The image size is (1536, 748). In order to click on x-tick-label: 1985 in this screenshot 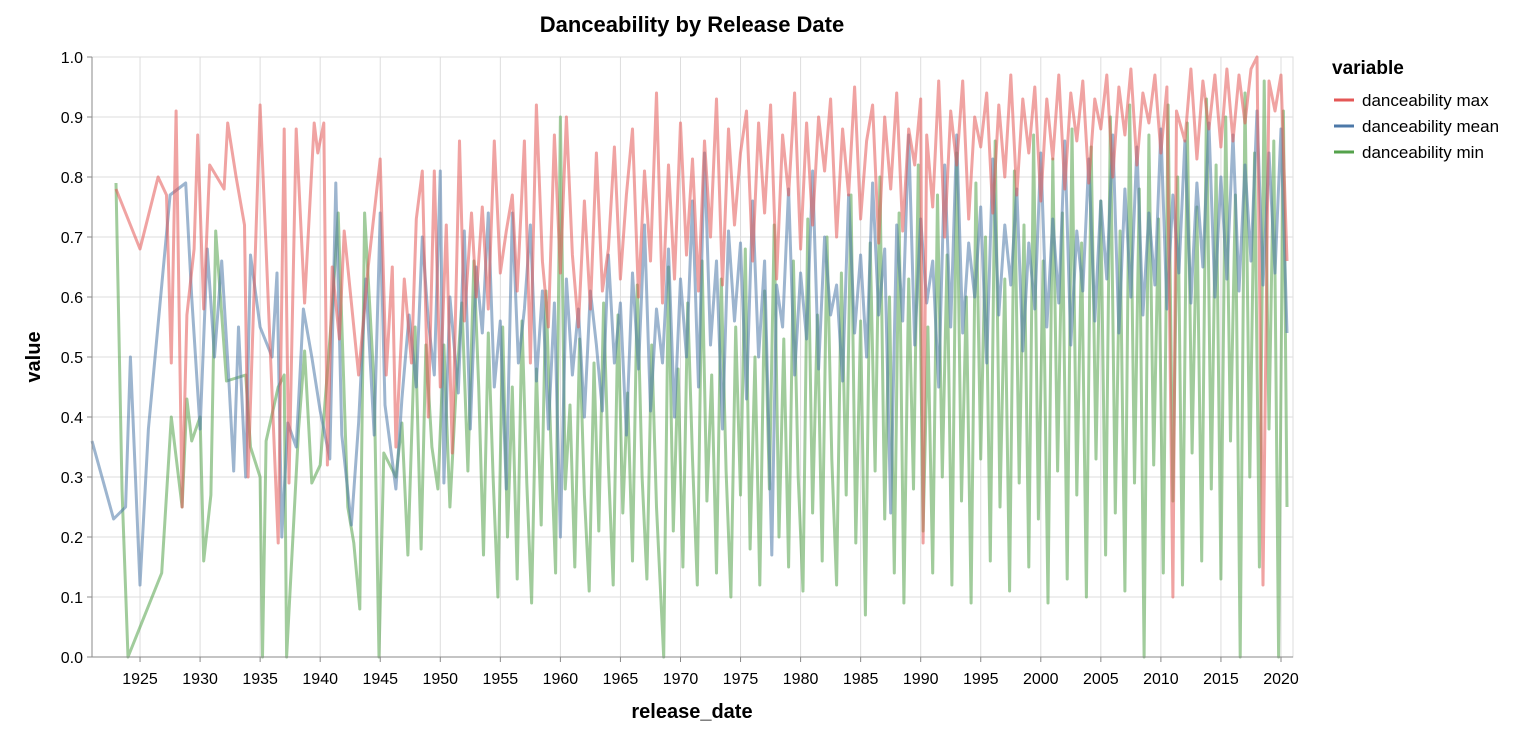, I will do `click(861, 679)`.